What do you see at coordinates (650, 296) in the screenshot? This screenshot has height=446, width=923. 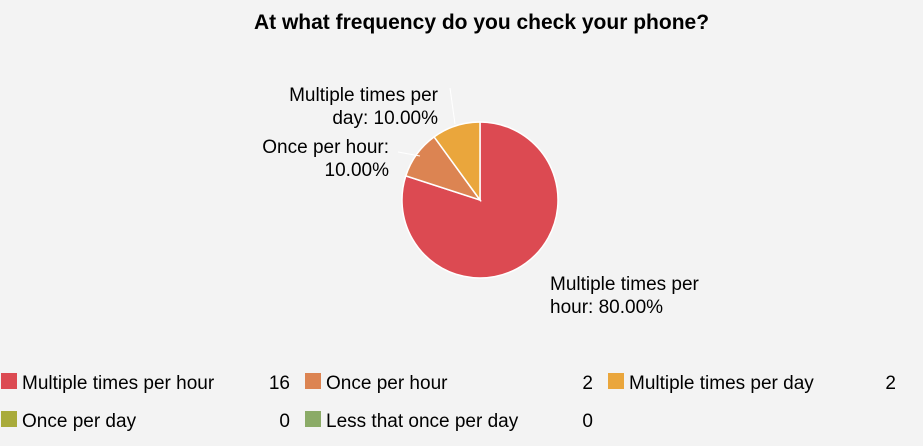 I see `slice-label-multiple-times-per-hour: Multiple times per hour: 80.00%` at bounding box center [650, 296].